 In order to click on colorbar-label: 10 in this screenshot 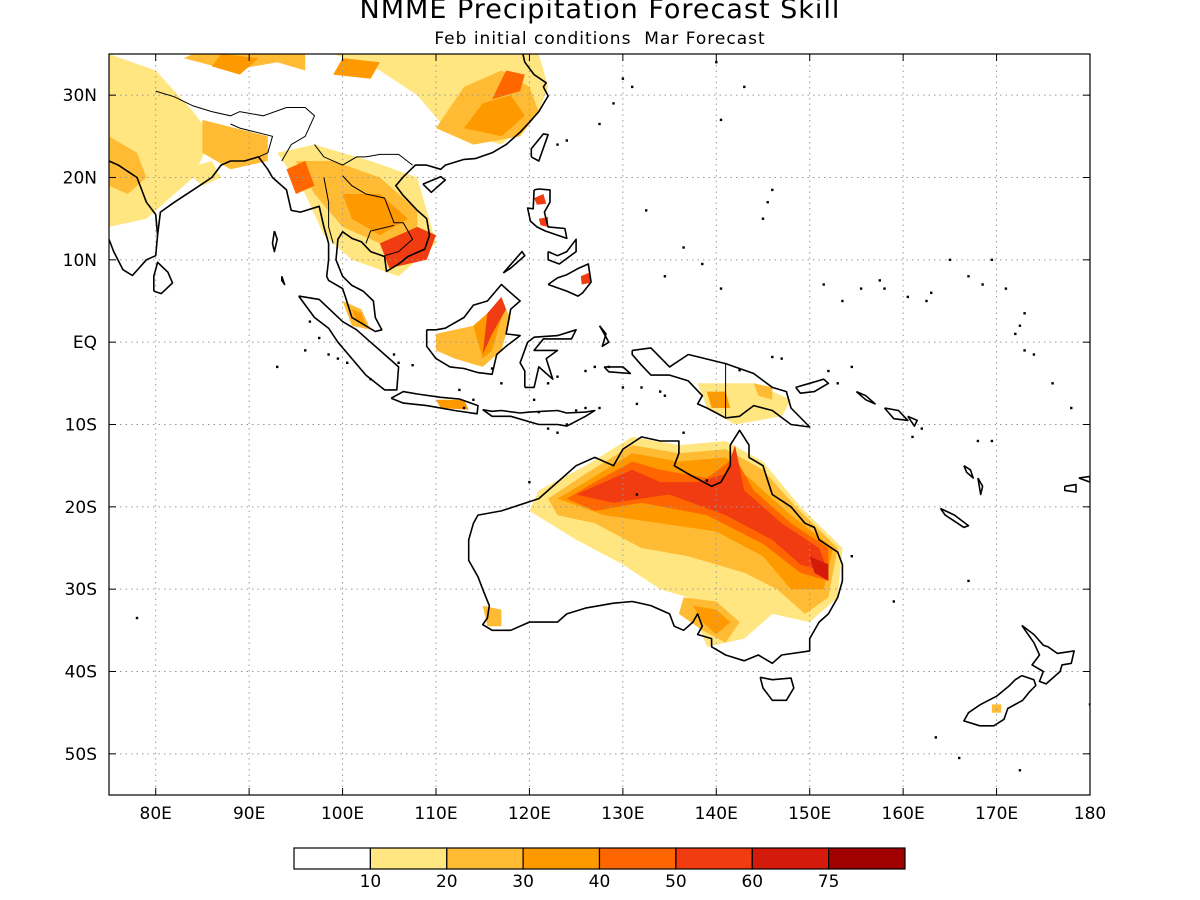, I will do `click(371, 882)`.